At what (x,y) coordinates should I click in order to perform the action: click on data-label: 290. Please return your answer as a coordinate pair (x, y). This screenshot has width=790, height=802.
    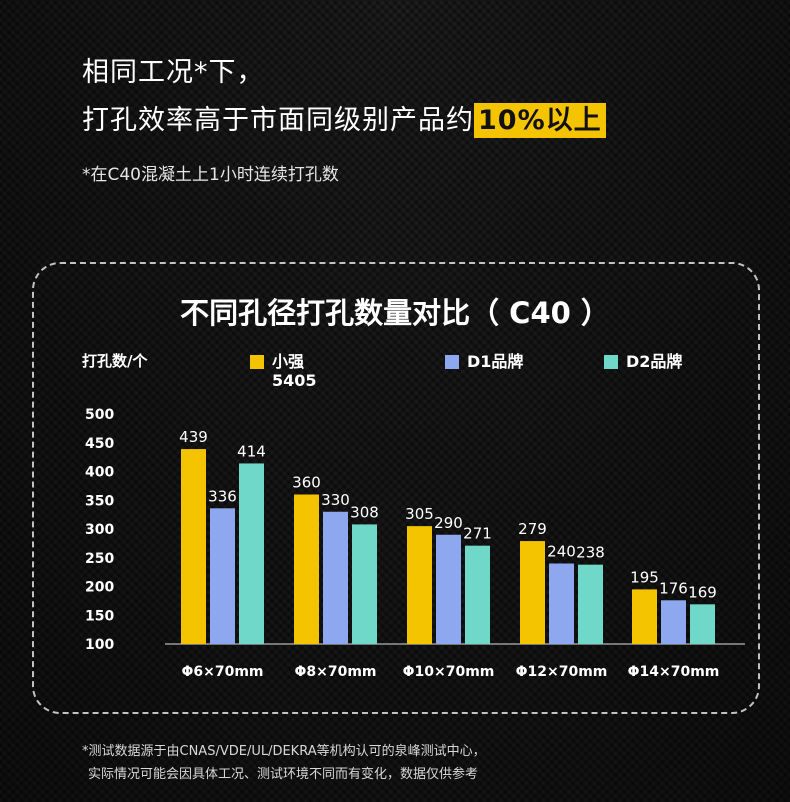
    Looking at the image, I should click on (448, 523).